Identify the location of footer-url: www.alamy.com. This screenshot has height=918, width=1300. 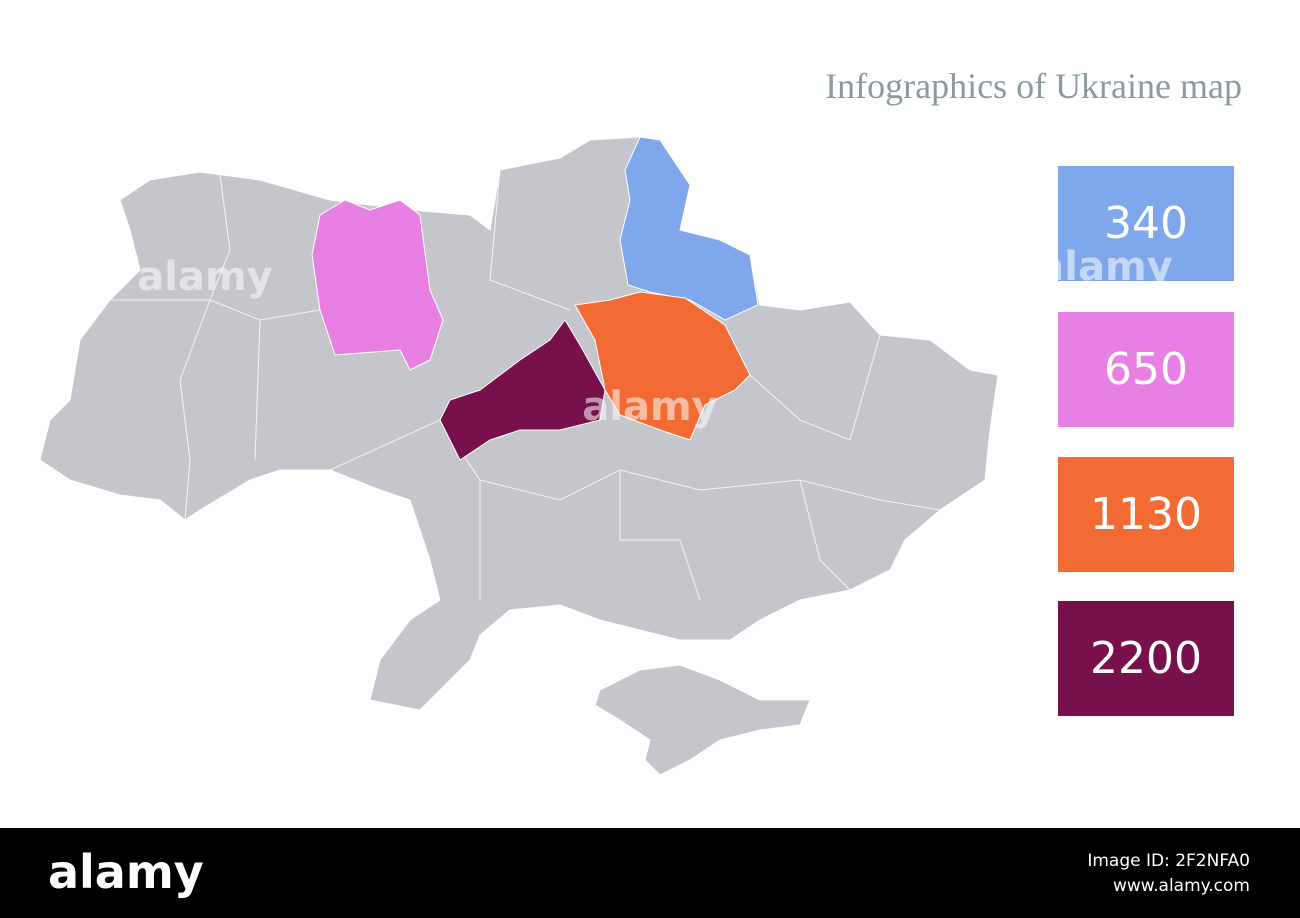
(1181, 886).